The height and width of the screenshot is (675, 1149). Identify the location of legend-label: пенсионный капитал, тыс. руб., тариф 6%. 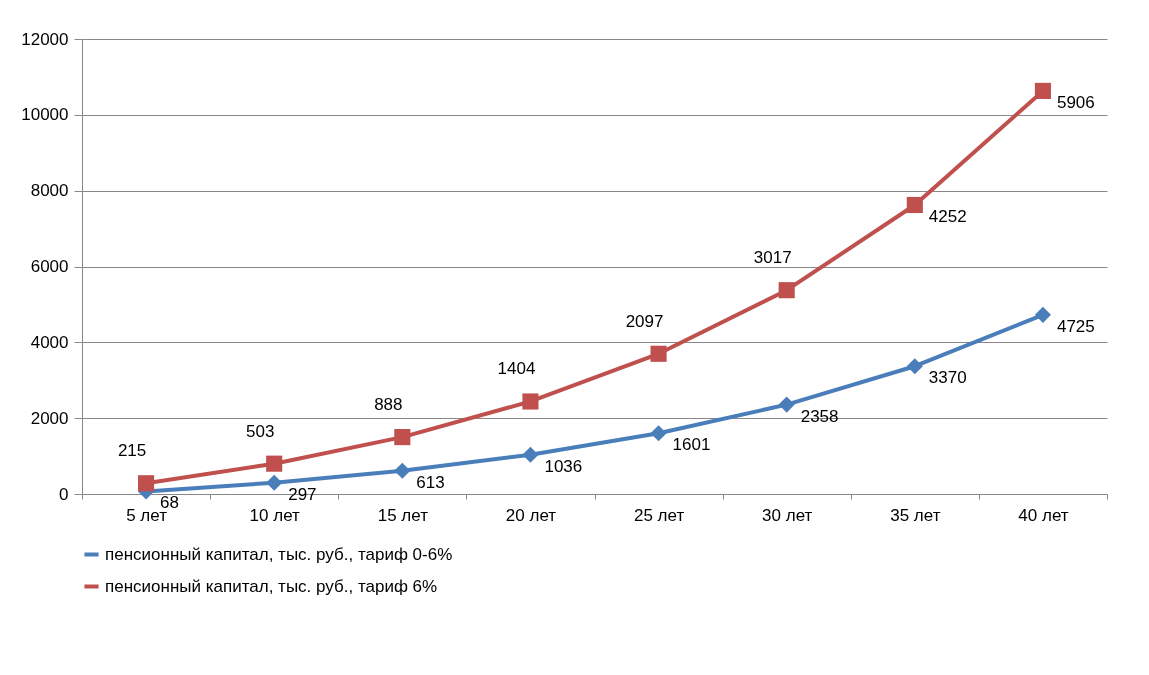
(271, 586).